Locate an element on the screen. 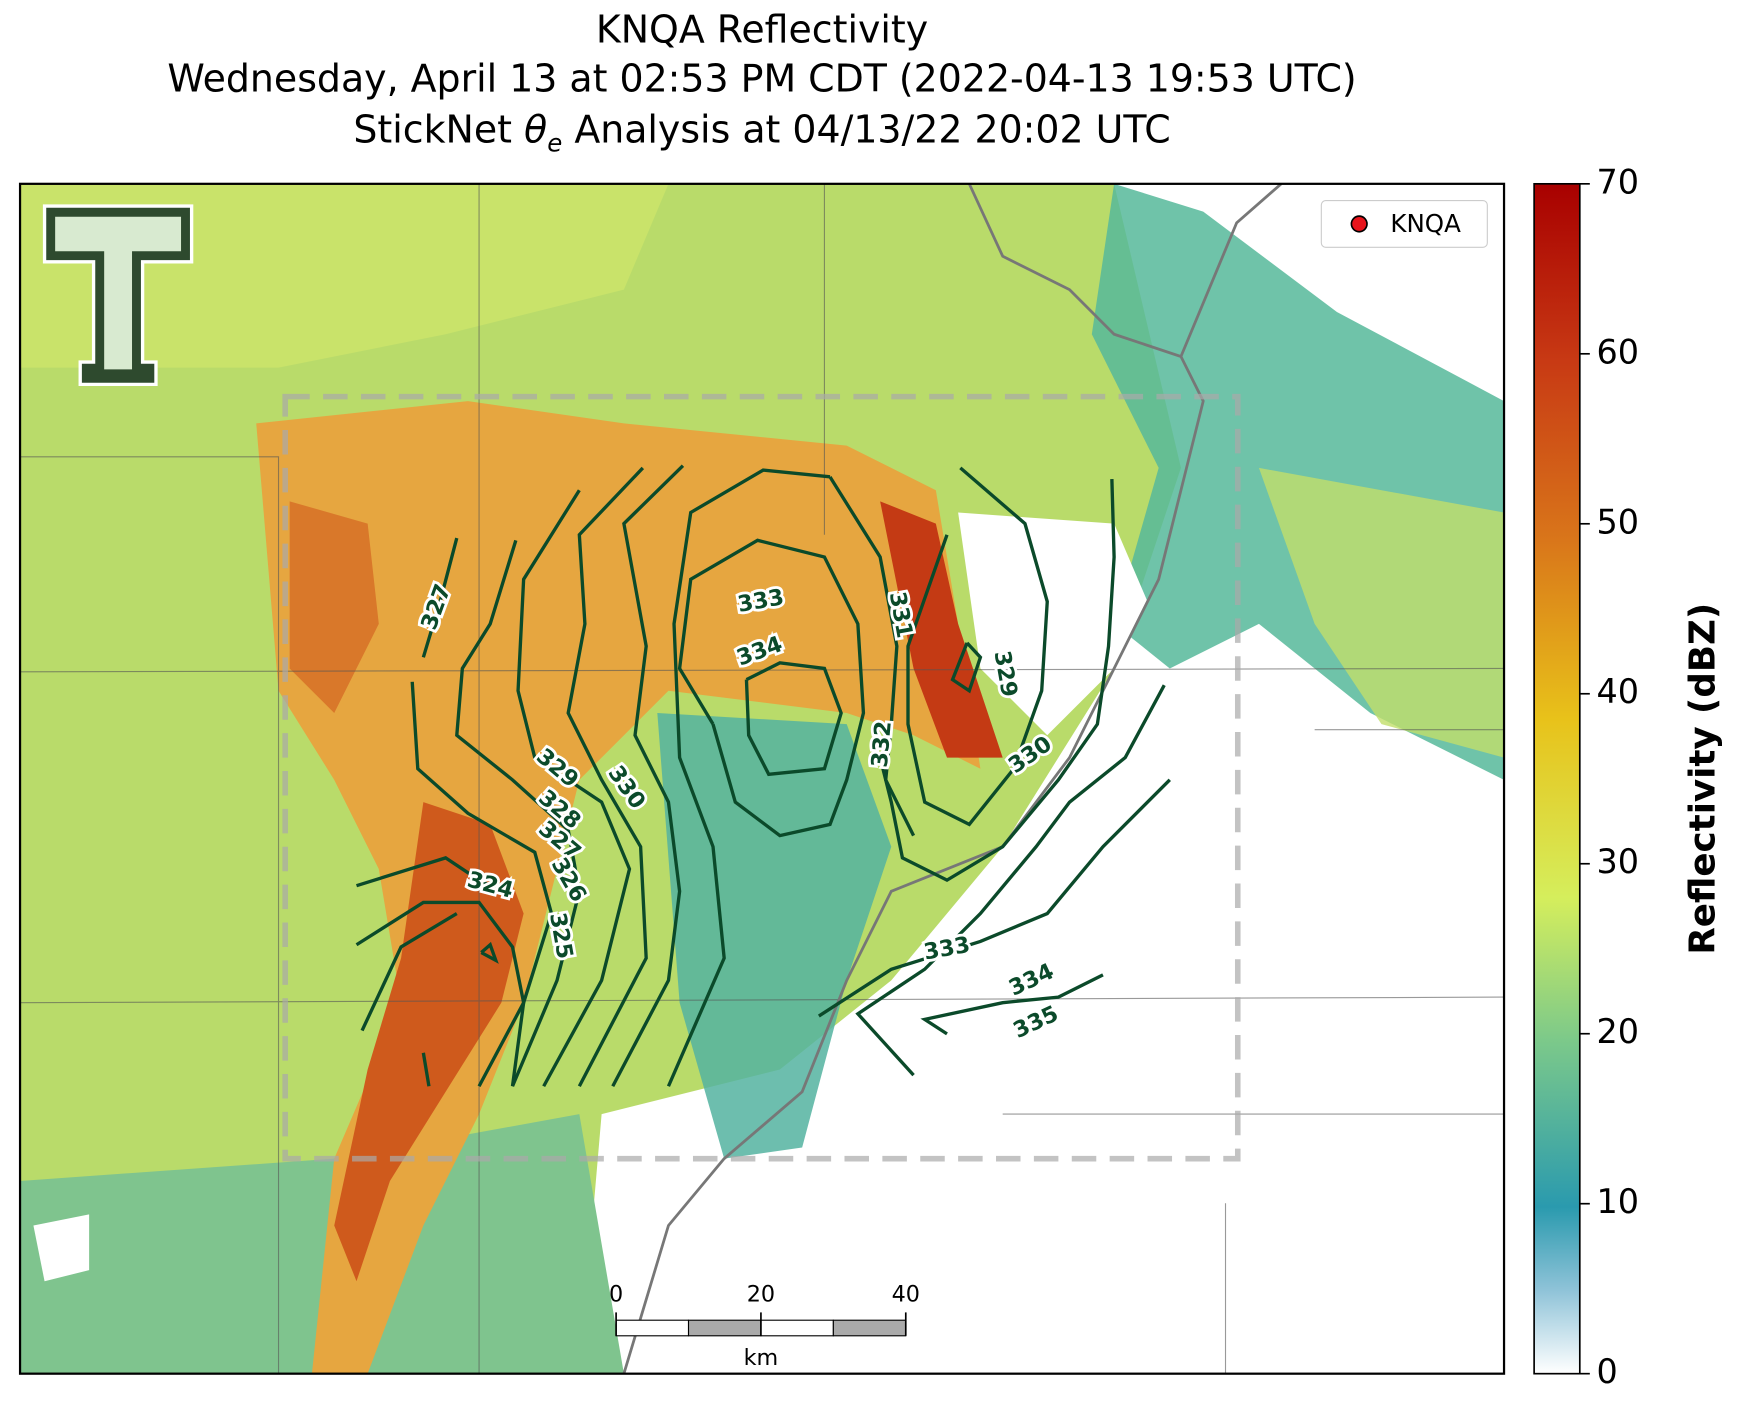  scale-unit: km is located at coordinates (761, 1358).